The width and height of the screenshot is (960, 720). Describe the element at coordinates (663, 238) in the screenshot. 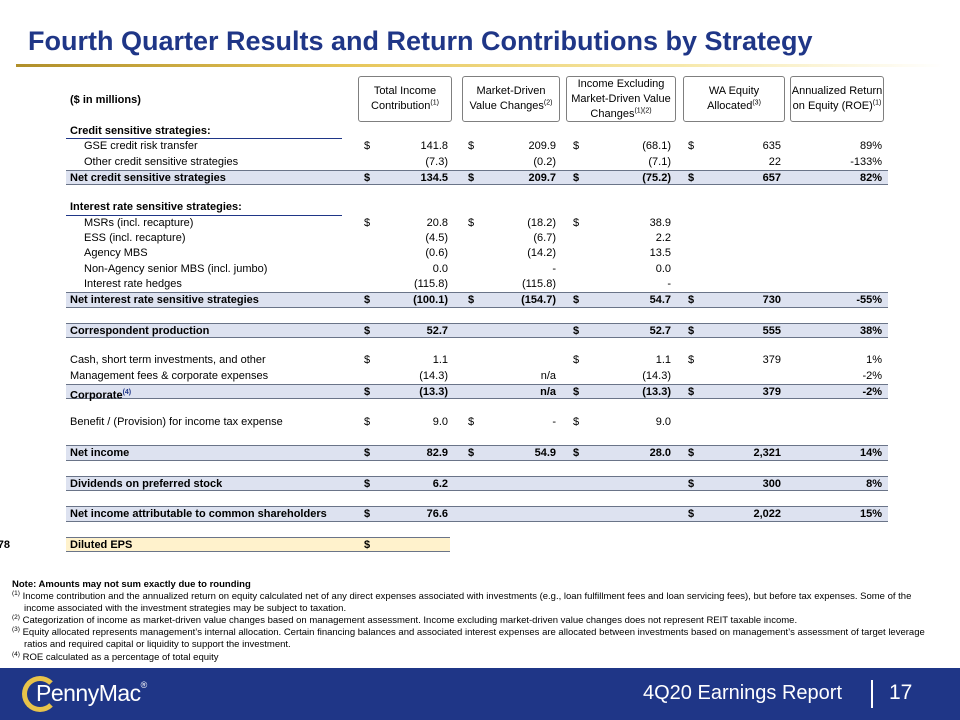

I see `cell-value: 2.2` at that location.